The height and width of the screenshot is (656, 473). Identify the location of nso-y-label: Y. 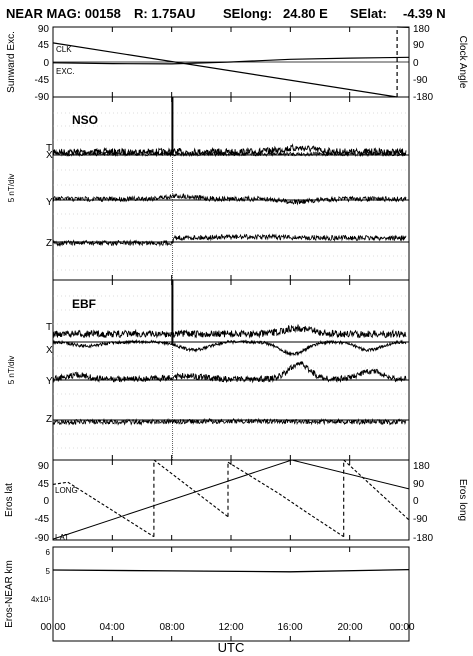
(49, 202).